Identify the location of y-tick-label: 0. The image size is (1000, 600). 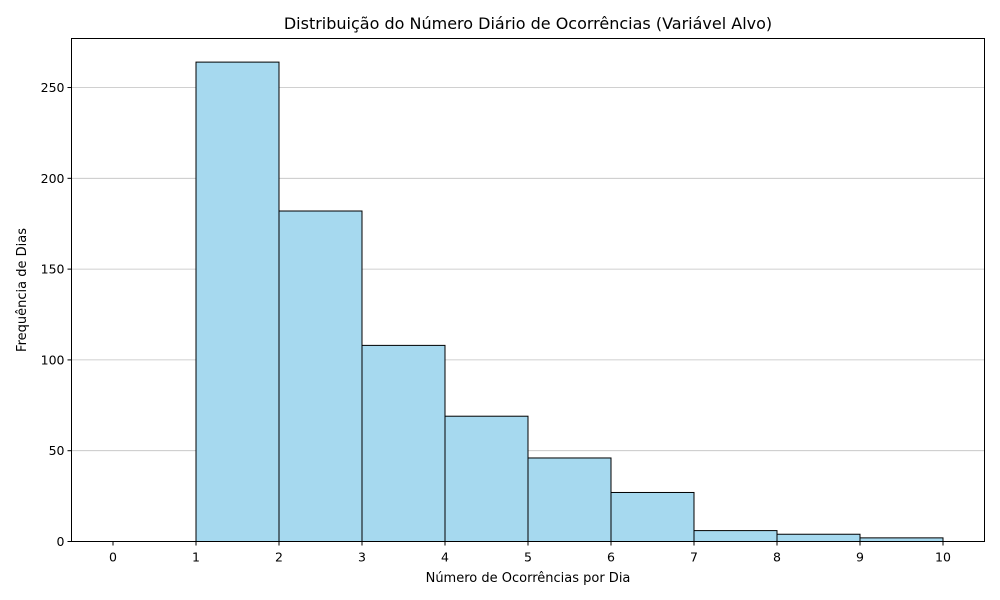
(61, 541).